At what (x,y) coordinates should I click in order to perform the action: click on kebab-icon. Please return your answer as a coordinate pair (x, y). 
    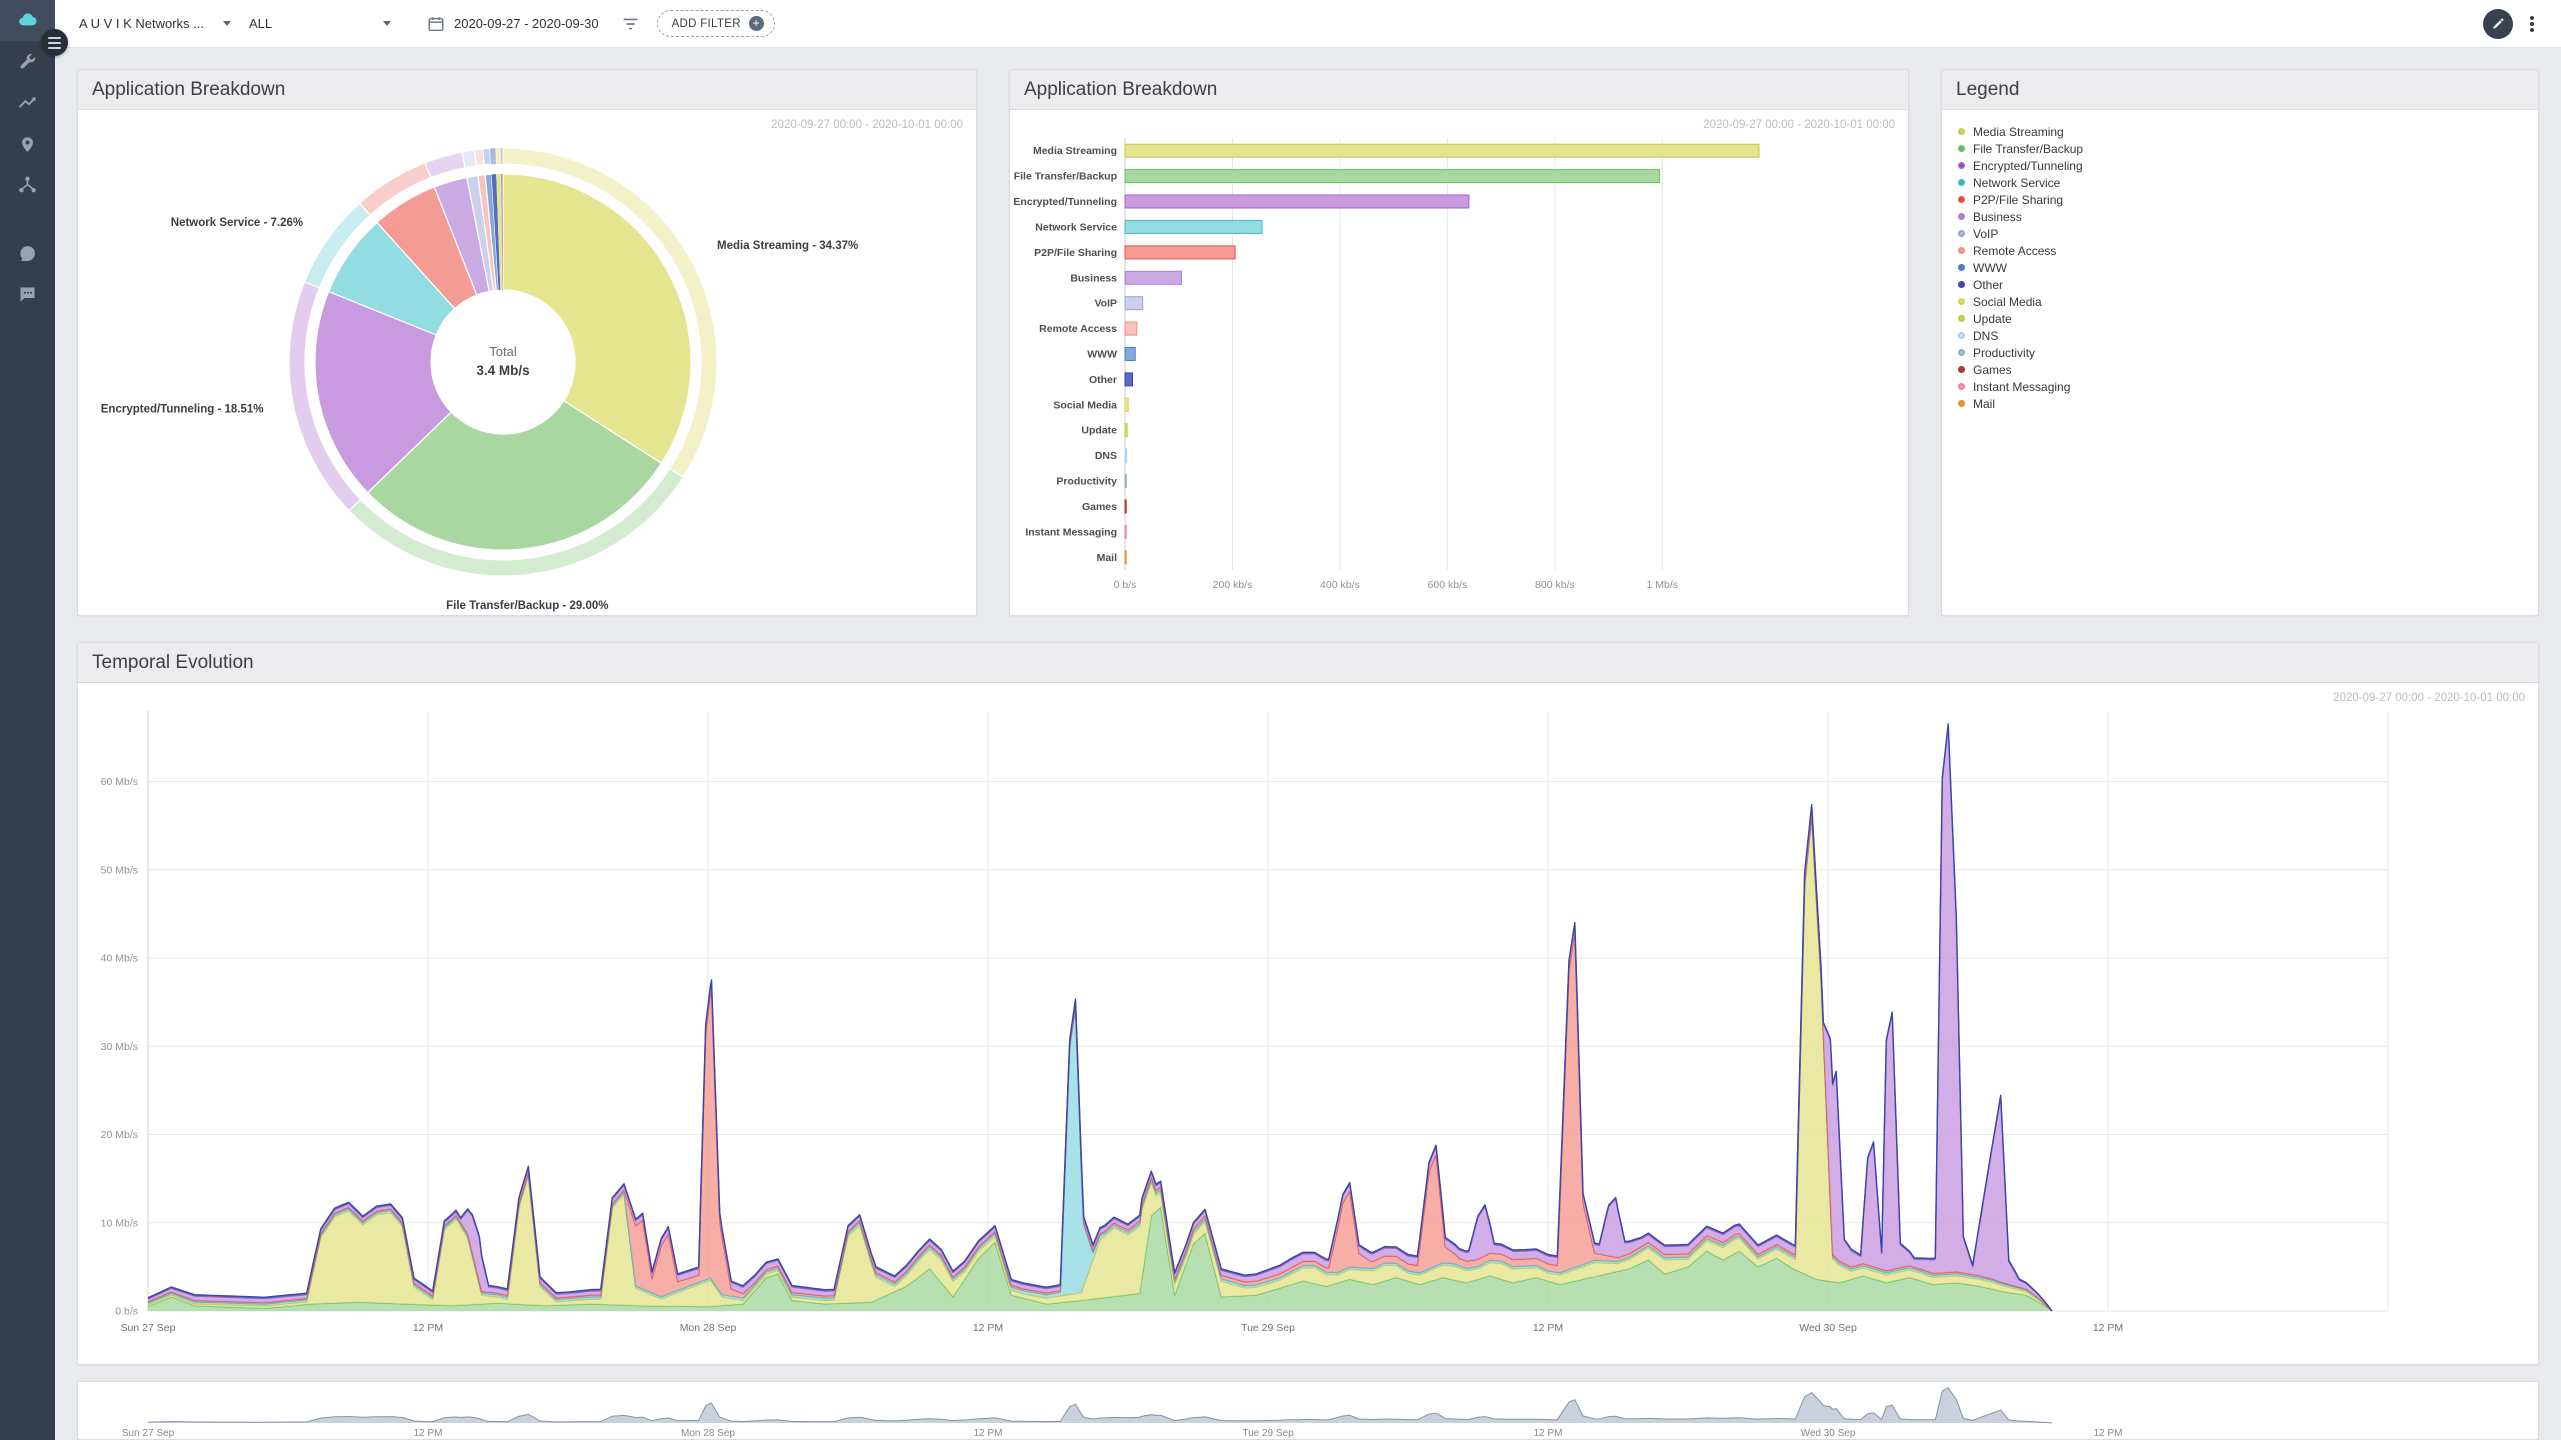
    Looking at the image, I should click on (2532, 17).